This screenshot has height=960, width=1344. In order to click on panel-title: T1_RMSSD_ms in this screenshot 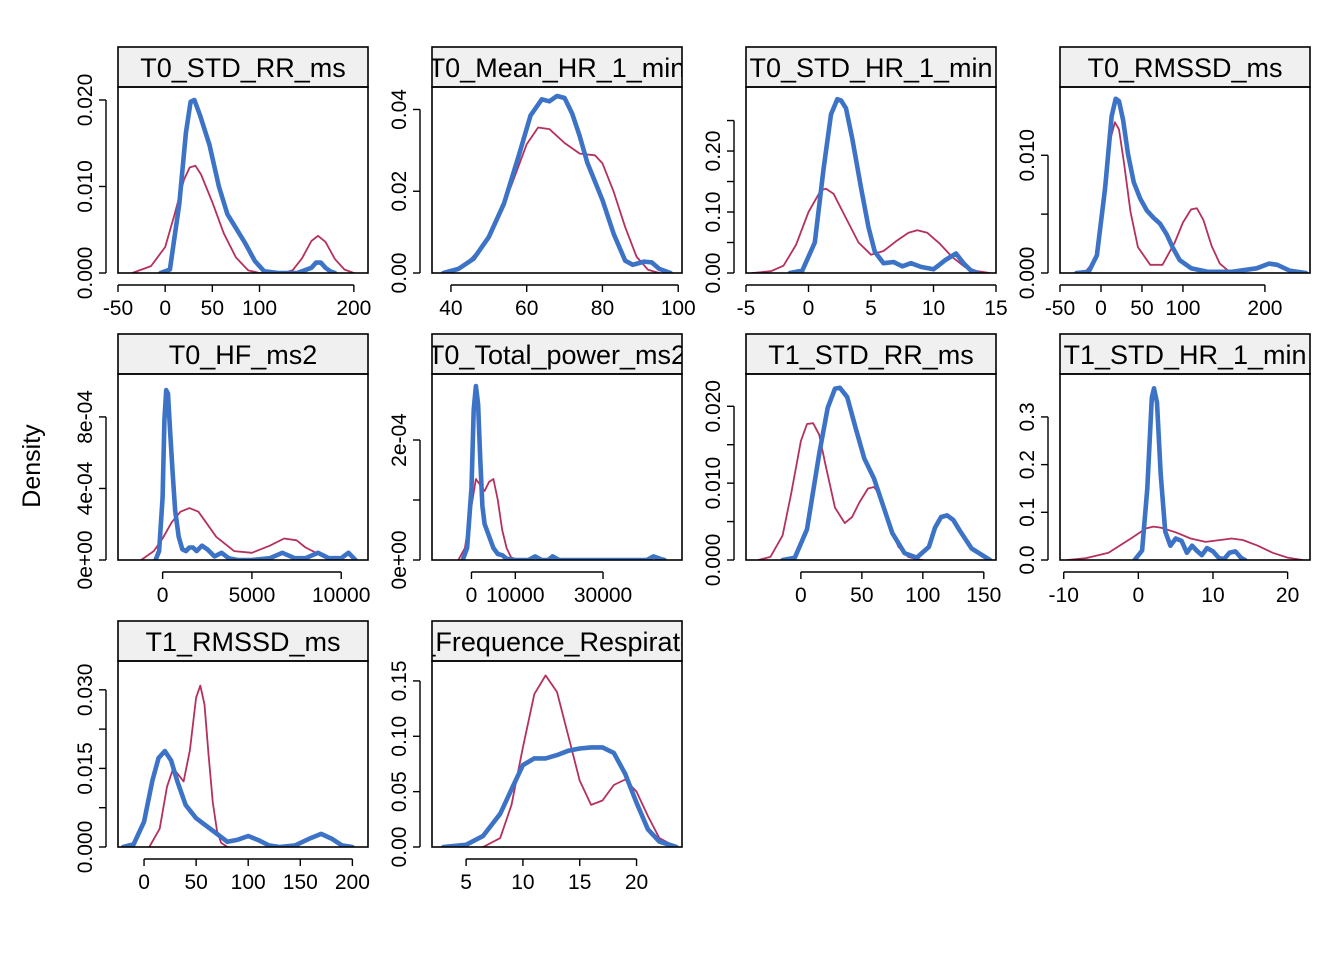, I will do `click(242, 642)`.